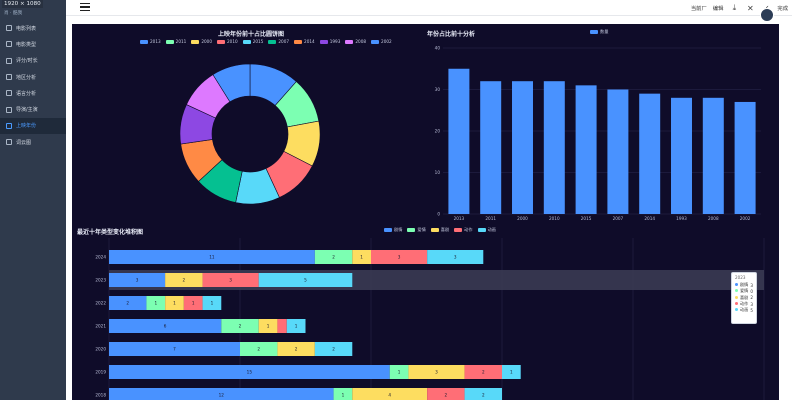 This screenshot has width=792, height=400. What do you see at coordinates (305, 280) in the screenshot?
I see `stack-segment-2023-动画` at bounding box center [305, 280].